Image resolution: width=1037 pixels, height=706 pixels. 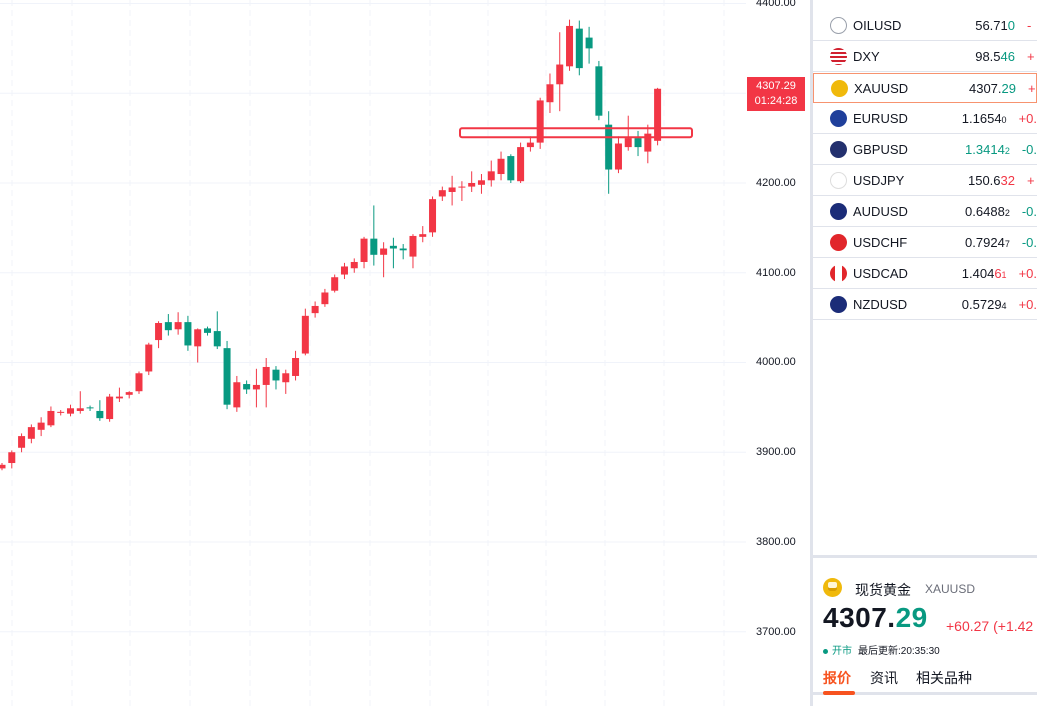 What do you see at coordinates (838, 25) in the screenshot?
I see `crude-flag-icon` at bounding box center [838, 25].